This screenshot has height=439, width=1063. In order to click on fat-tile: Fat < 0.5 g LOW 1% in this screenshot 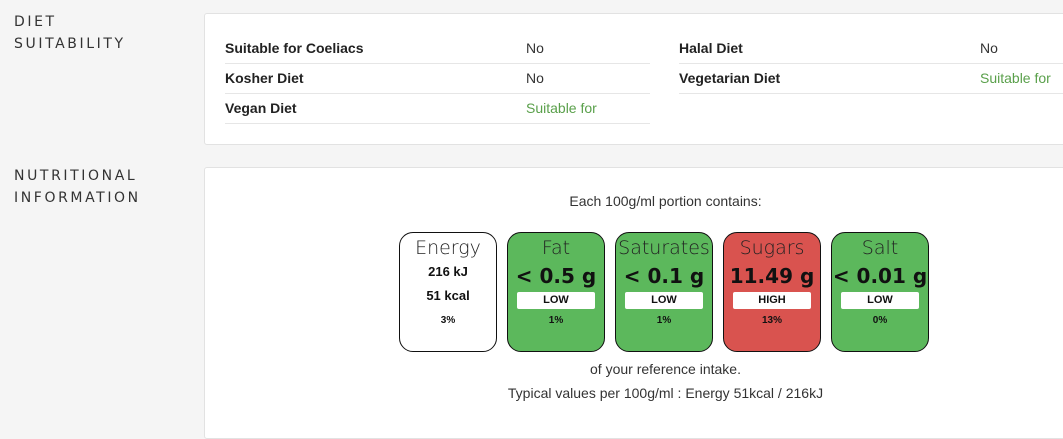, I will do `click(556, 292)`.